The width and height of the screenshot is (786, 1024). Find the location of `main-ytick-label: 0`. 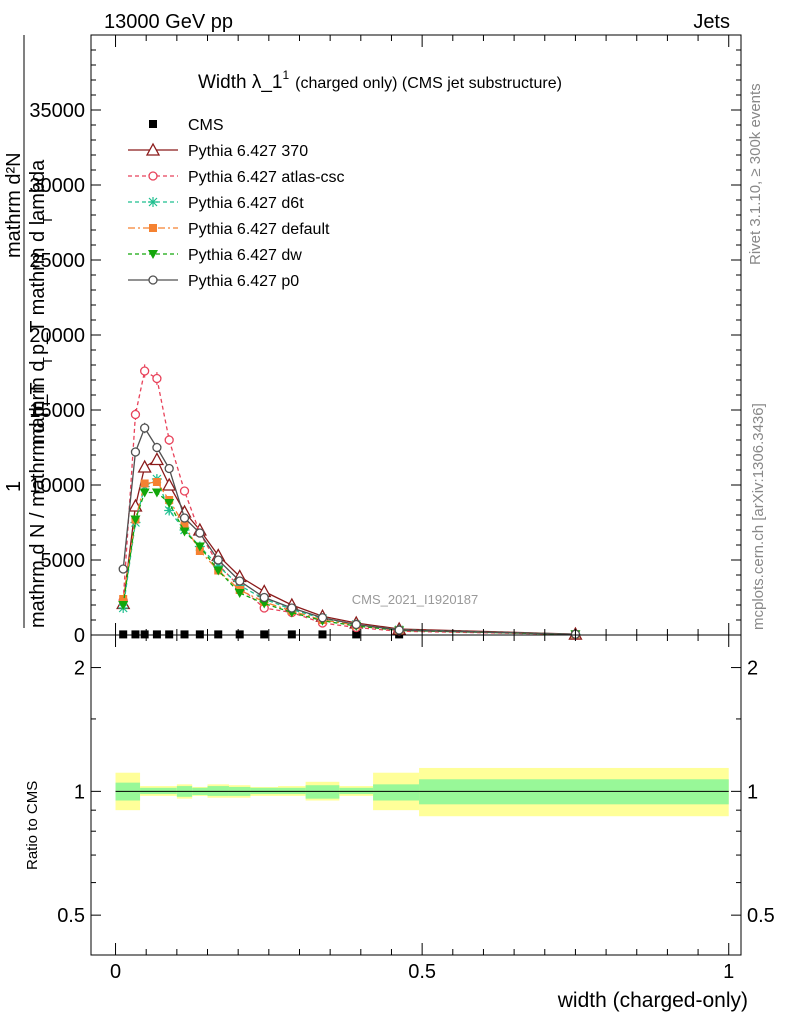

main-ytick-label: 0 is located at coordinates (79, 636).